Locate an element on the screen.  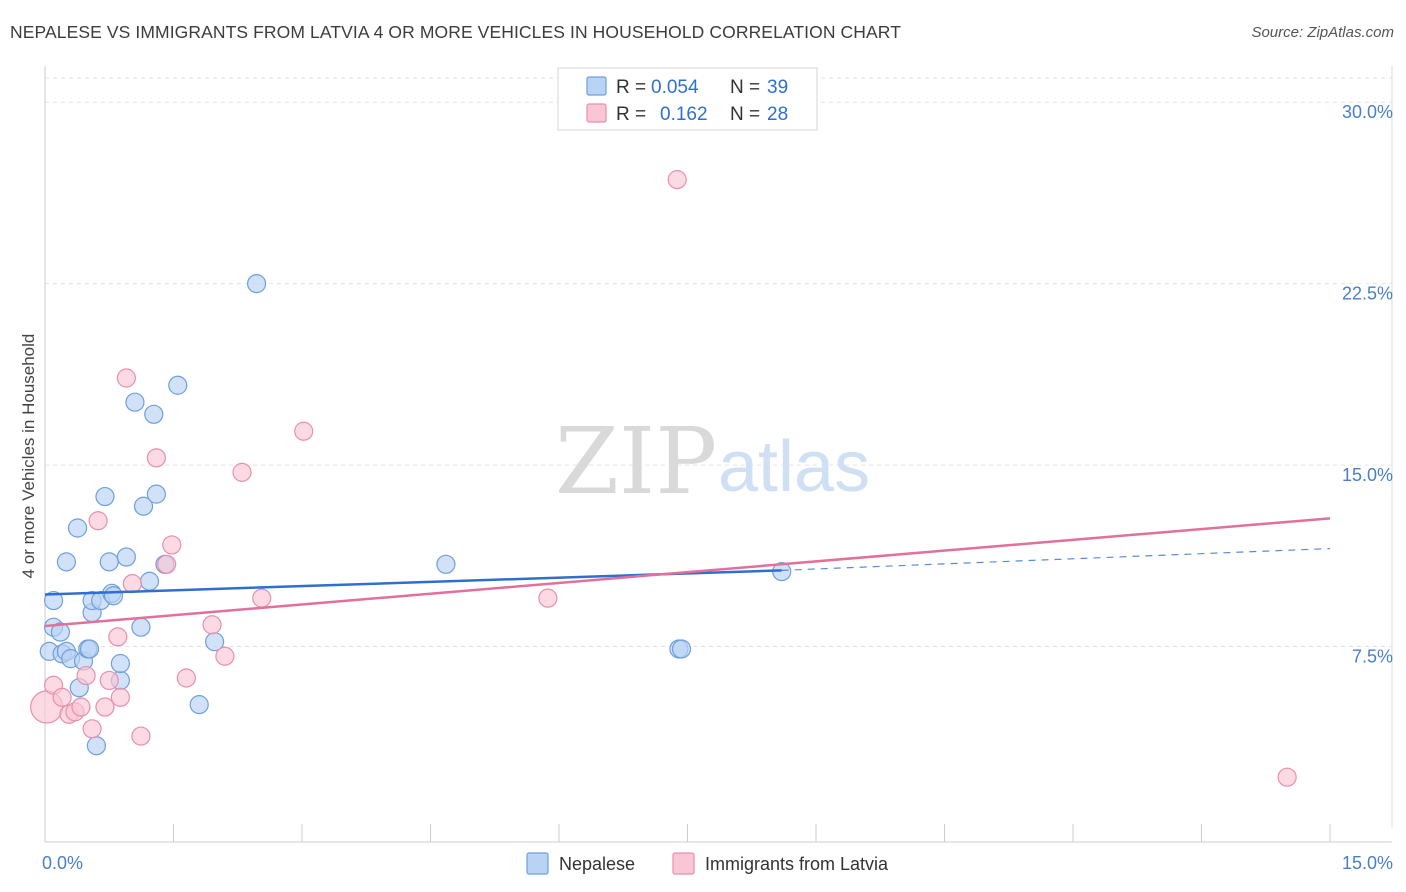
bottom-legend-swatch-nepalese is located at coordinates (537, 863).